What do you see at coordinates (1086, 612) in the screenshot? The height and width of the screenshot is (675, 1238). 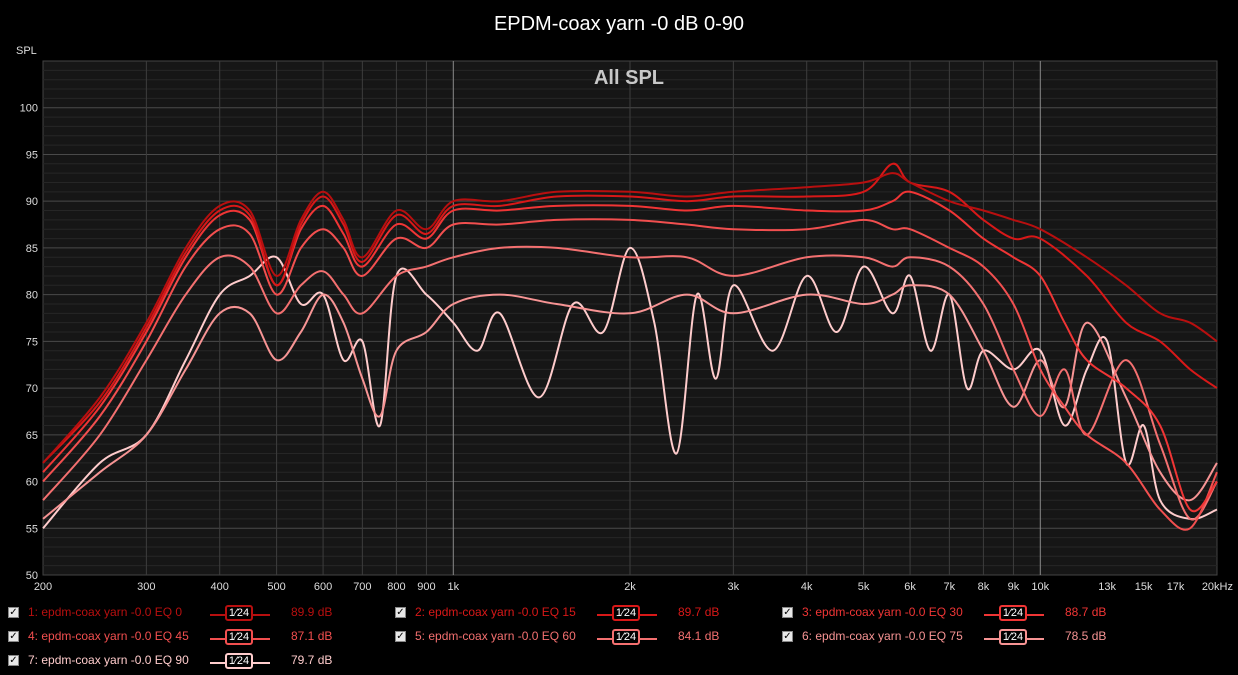 I see `legend-series-value: 88.7 dB` at bounding box center [1086, 612].